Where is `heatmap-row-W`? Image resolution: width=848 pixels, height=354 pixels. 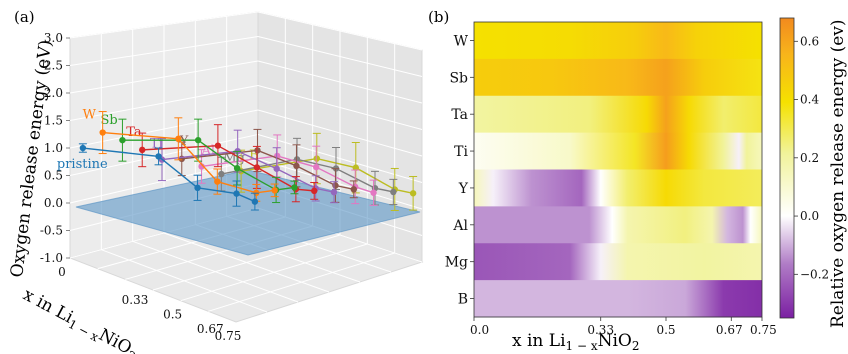
heatmap-row-W is located at coordinates (618, 41).